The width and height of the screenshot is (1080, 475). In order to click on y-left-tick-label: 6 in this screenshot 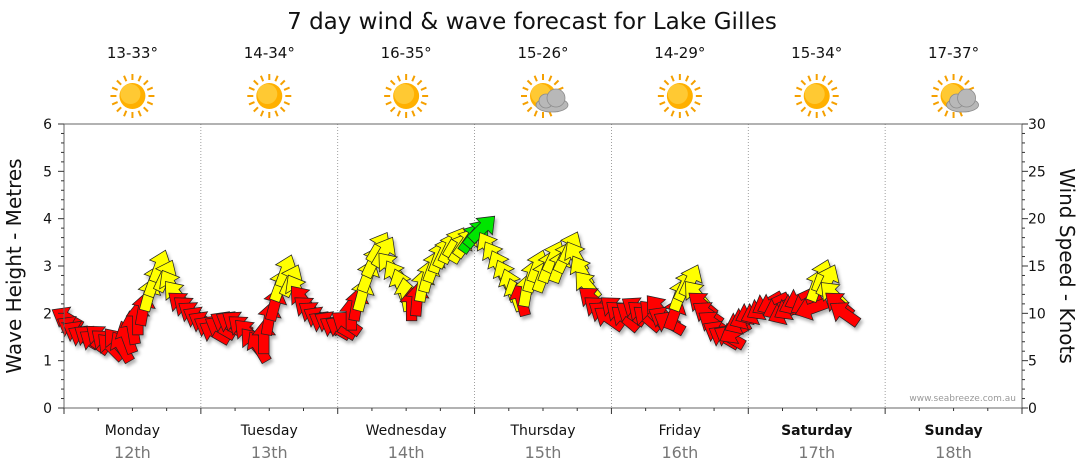, I will do `click(47, 125)`.